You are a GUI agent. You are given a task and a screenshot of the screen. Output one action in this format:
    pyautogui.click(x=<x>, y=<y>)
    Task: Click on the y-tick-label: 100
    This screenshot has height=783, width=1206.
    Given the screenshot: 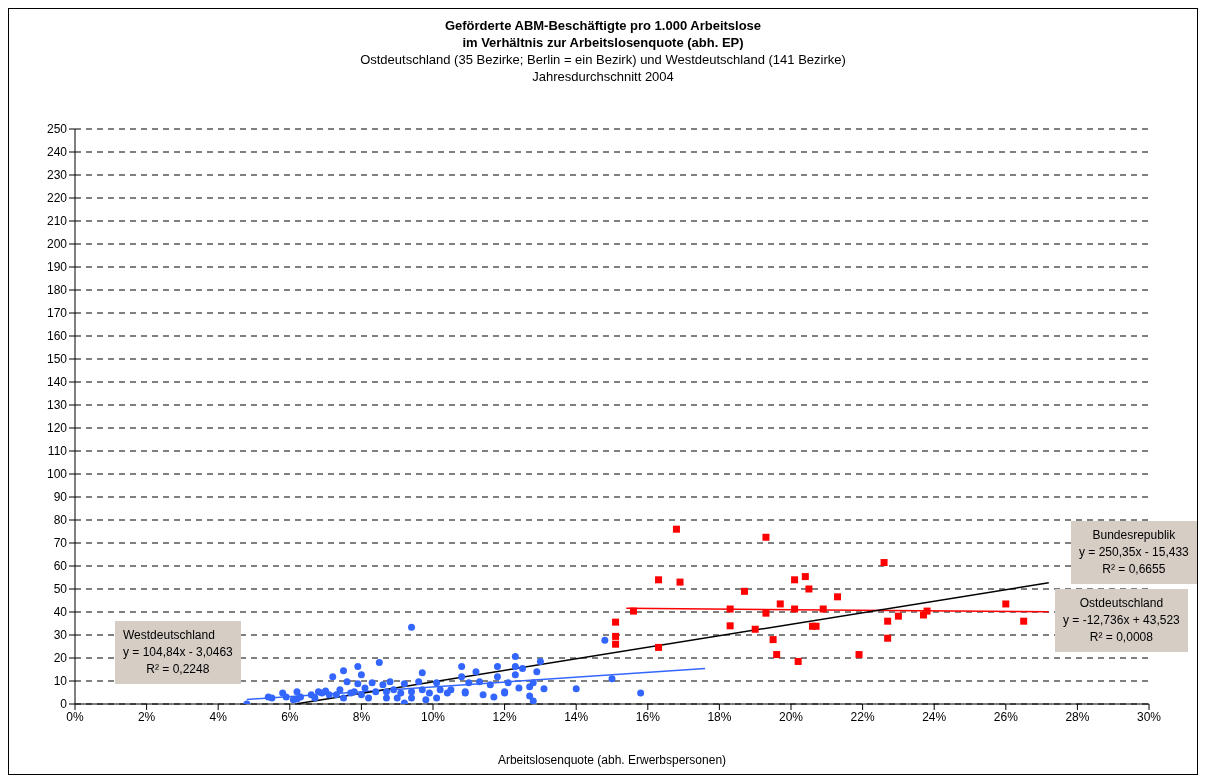 What is the action you would take?
    pyautogui.click(x=57, y=474)
    